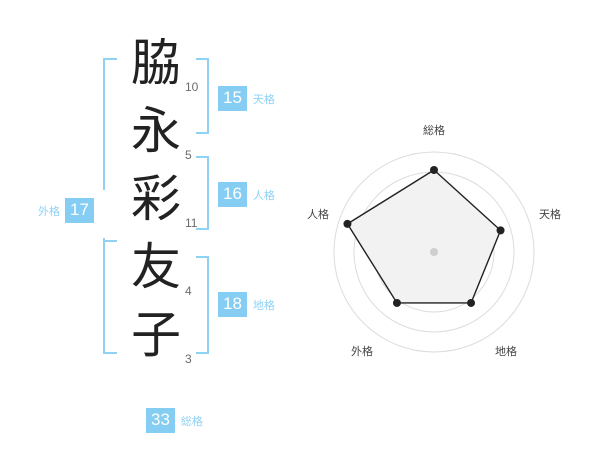 The image size is (600, 470). I want to click on jinkaku-badge: 16, so click(232, 194).